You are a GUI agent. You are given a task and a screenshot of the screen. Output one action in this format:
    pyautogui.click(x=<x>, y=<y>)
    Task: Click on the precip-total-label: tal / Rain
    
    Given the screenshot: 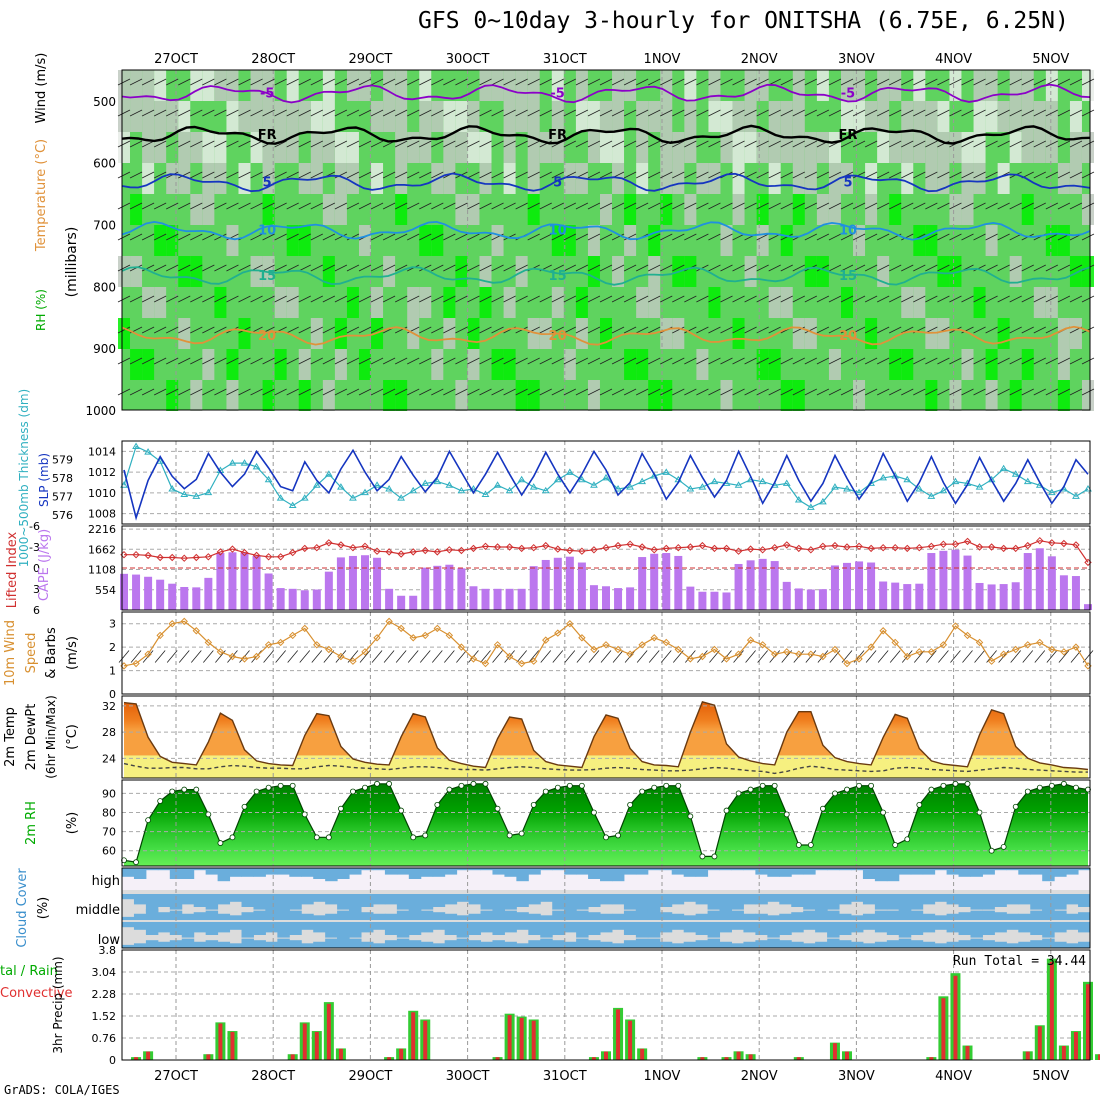 What is the action you would take?
    pyautogui.click(x=29, y=971)
    